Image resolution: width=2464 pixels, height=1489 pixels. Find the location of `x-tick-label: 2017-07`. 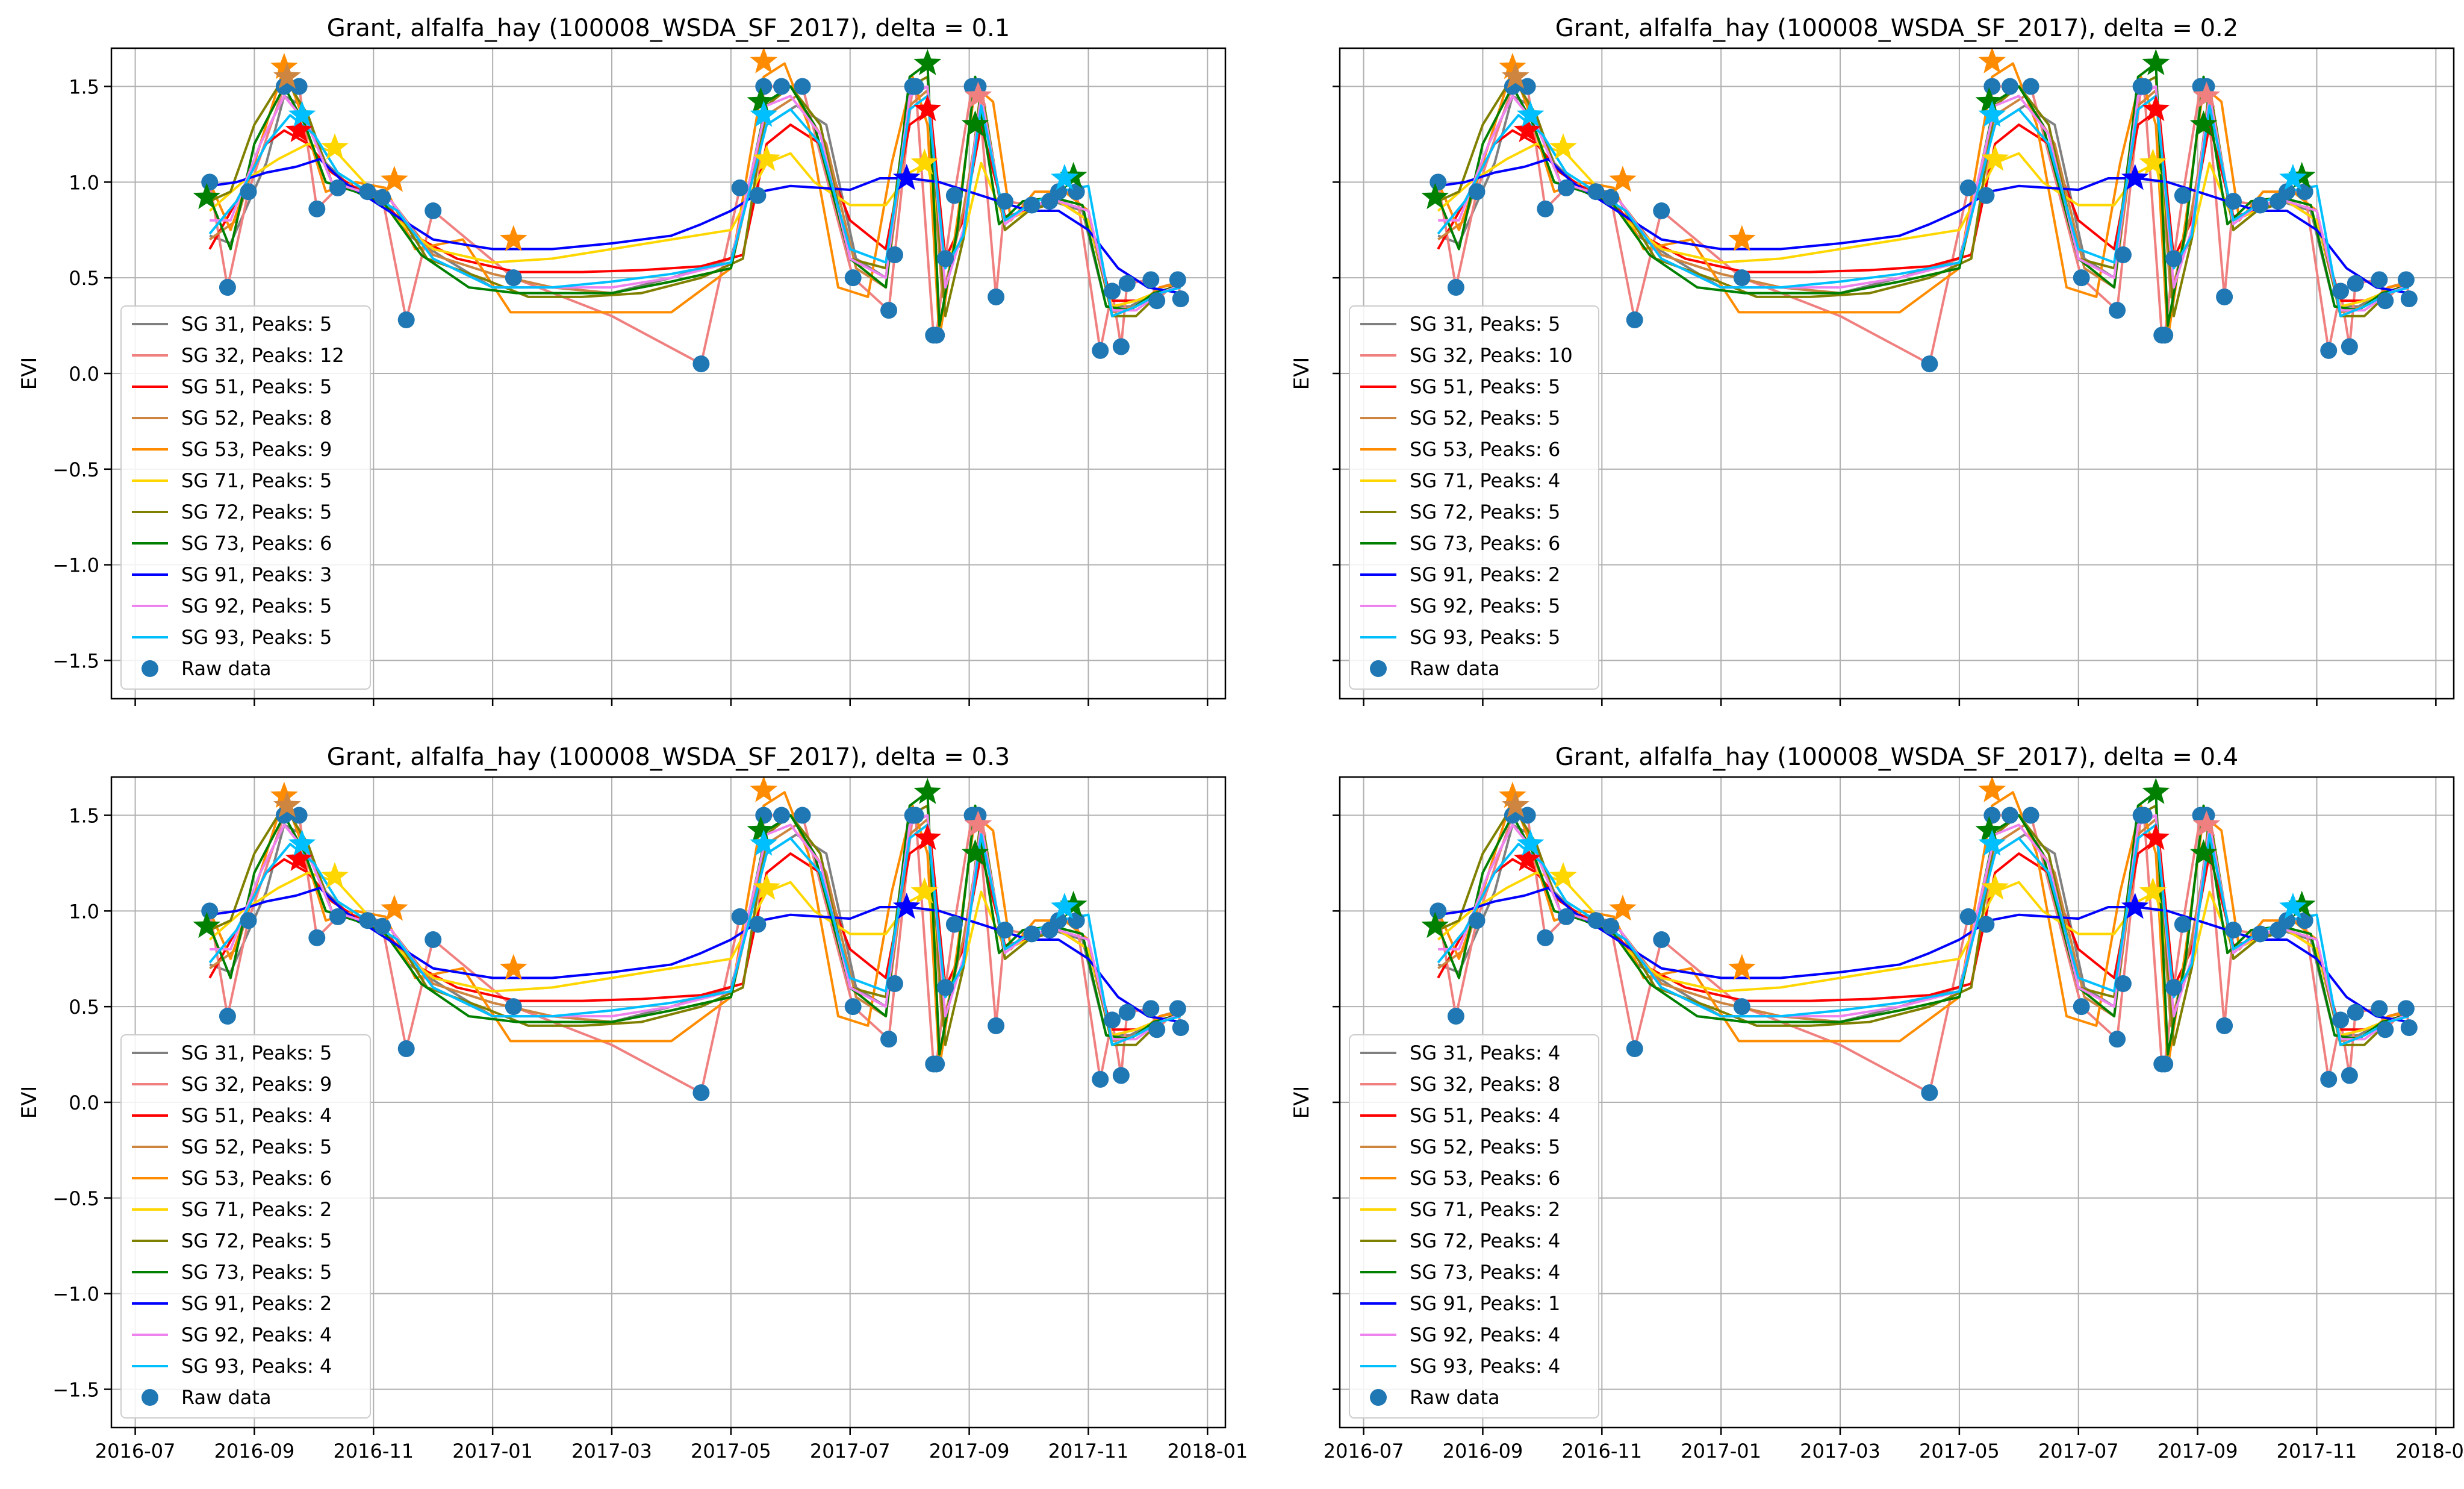

x-tick-label: 2017-07 is located at coordinates (850, 1451).